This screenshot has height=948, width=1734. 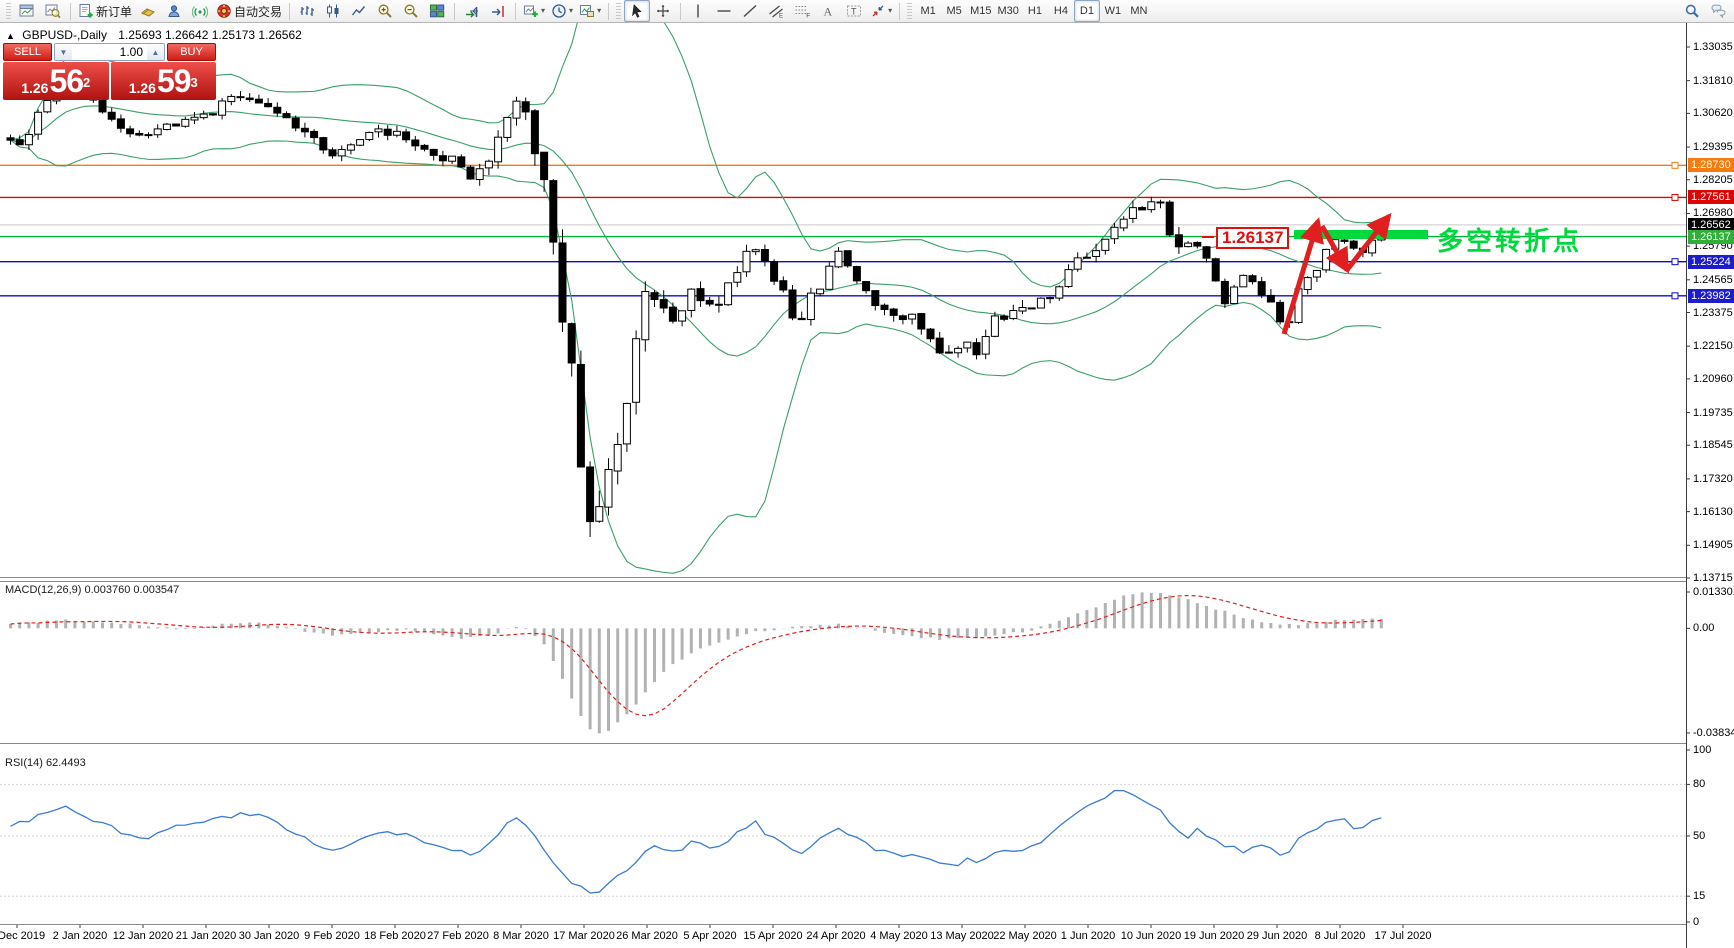 I want to click on cursor-icon, so click(x=637, y=11).